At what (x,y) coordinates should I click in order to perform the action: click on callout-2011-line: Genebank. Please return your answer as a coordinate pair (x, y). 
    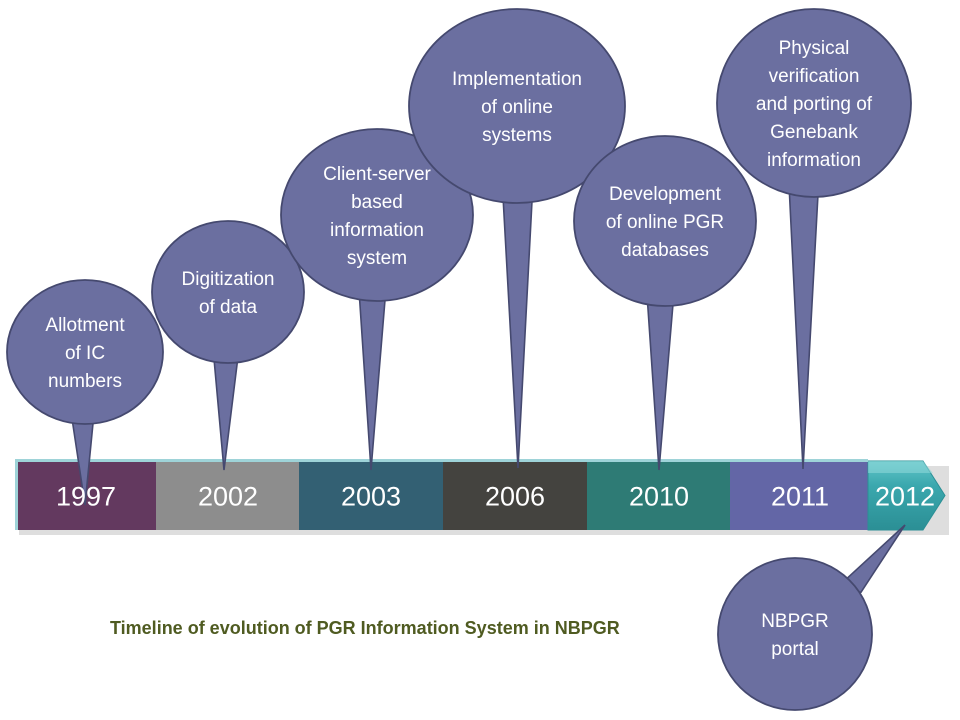
    Looking at the image, I should click on (814, 132).